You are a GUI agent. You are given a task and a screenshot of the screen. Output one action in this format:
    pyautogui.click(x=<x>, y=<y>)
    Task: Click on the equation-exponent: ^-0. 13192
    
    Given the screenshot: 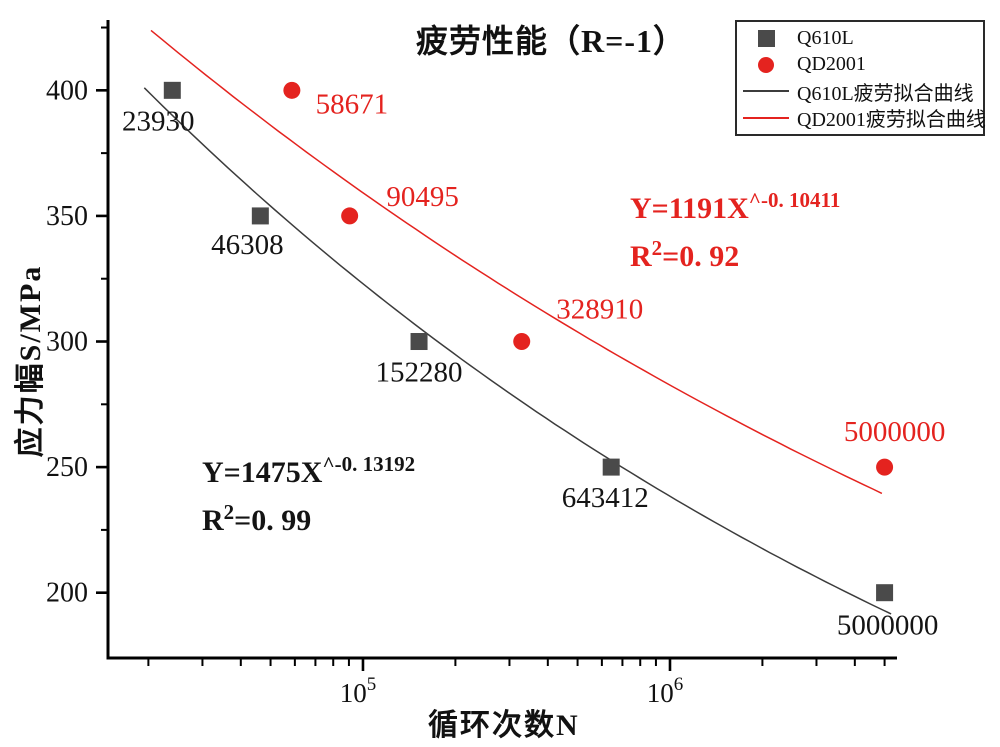 What is the action you would take?
    pyautogui.click(x=369, y=464)
    